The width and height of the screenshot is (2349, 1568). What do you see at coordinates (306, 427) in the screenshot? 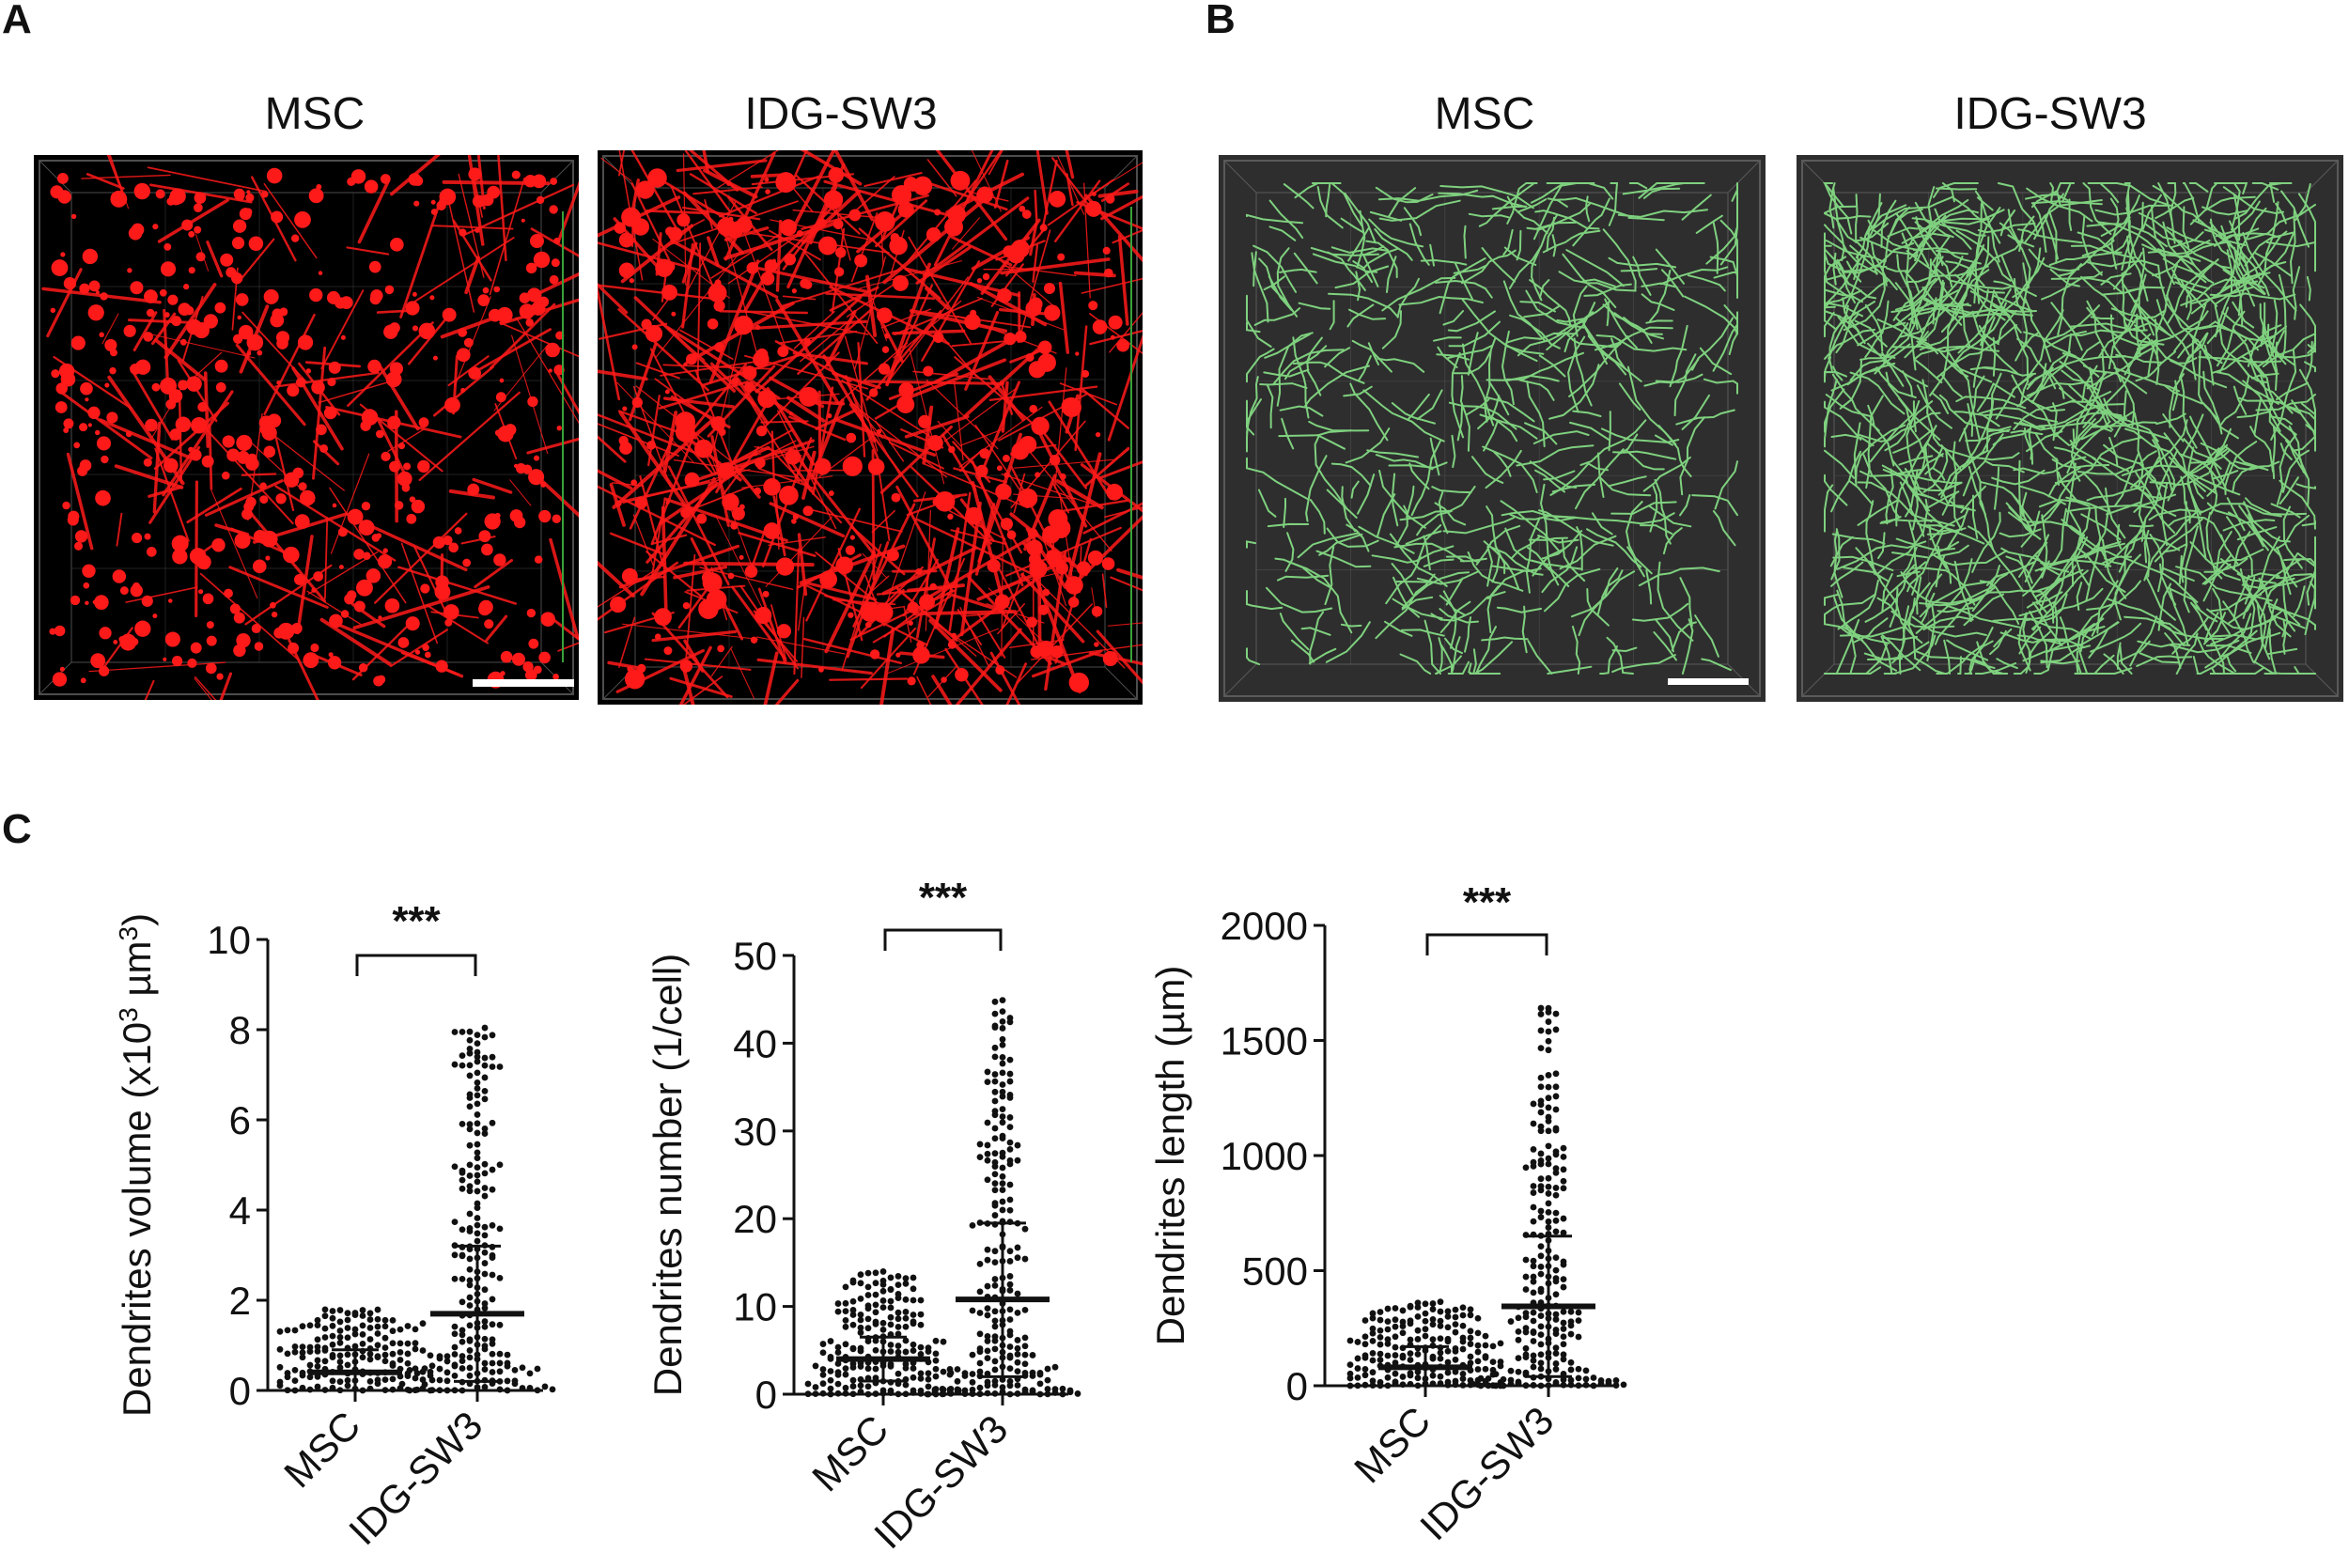
I see `image-border` at bounding box center [306, 427].